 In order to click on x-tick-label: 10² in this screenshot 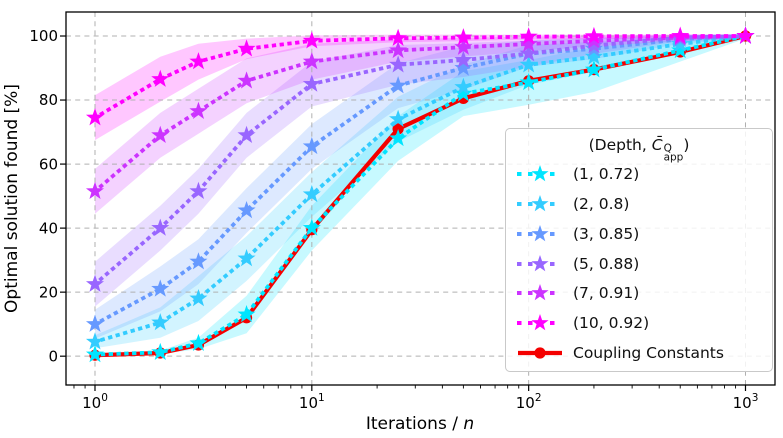, I will do `click(529, 402)`.